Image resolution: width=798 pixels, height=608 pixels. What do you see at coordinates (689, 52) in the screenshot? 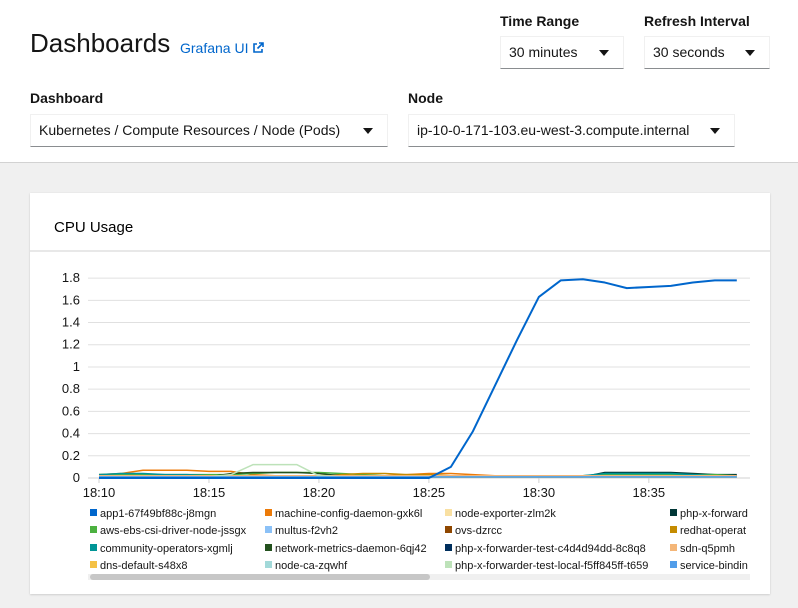
I see `select-value: 30 seconds` at bounding box center [689, 52].